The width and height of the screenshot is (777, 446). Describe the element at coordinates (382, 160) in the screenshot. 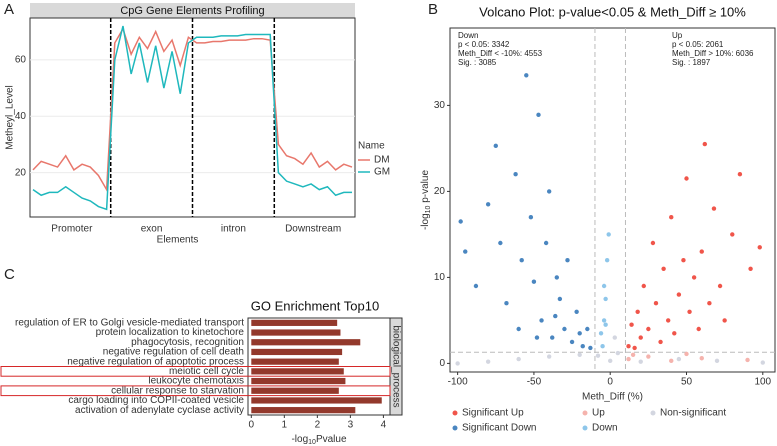

I see `legend-label: DM` at that location.